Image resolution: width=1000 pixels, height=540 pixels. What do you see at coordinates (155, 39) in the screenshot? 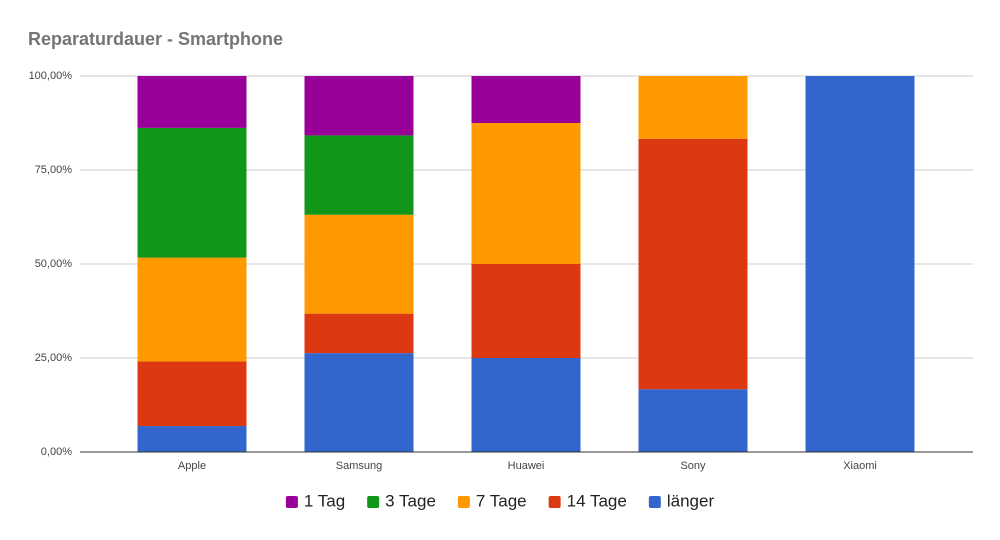
I see `chart-title: Reparaturdauer - Smartphone` at bounding box center [155, 39].